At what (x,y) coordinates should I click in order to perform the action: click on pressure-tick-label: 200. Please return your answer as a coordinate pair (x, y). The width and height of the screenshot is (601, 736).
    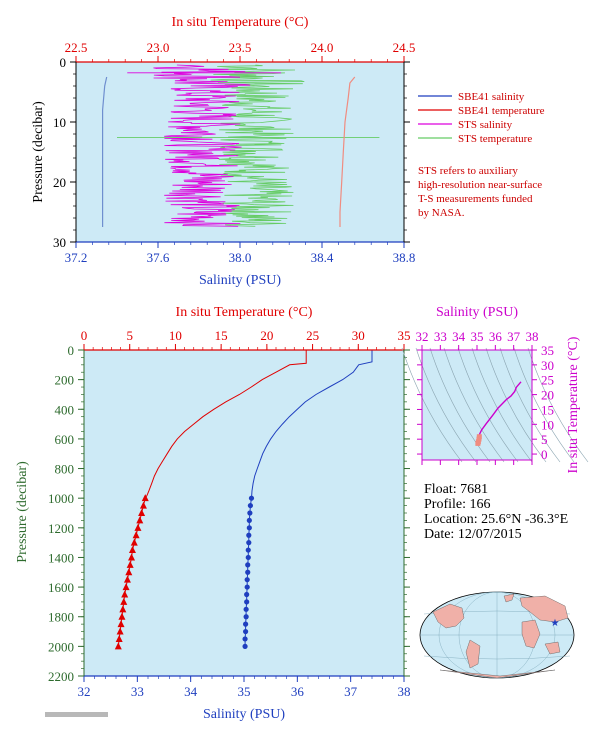
    Looking at the image, I should click on (65, 380).